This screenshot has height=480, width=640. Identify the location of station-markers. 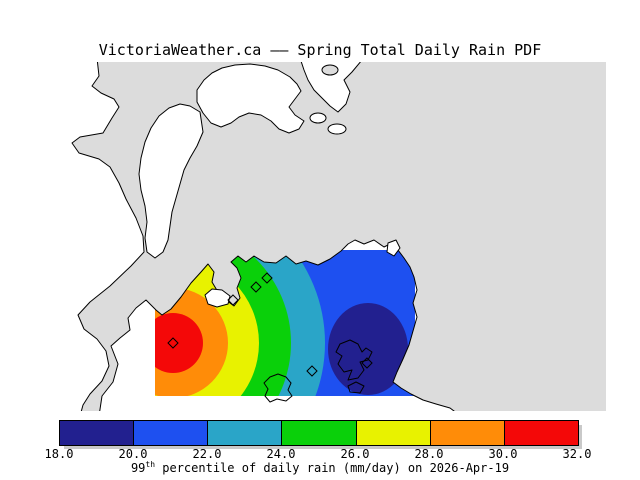
(270, 324).